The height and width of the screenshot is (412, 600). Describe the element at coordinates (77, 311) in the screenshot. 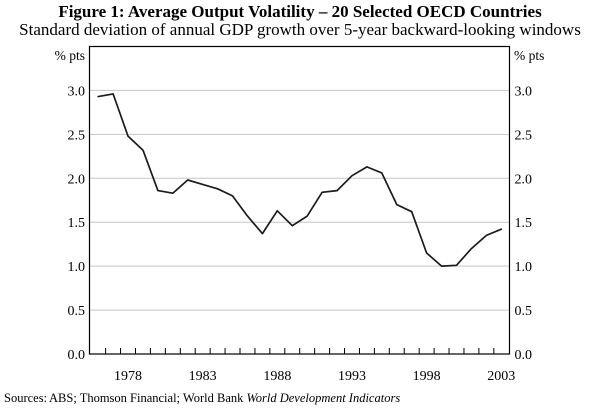

I see `y-tick-label-left: 0.5` at that location.